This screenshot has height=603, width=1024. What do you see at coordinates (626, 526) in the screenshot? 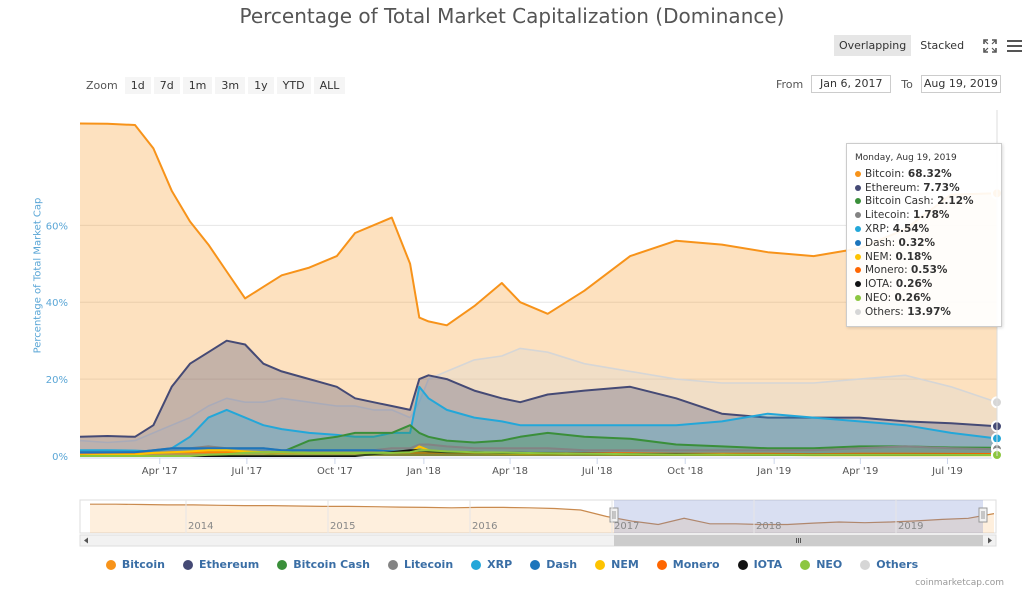
I see `navigator-year-label: 2017` at bounding box center [626, 526].